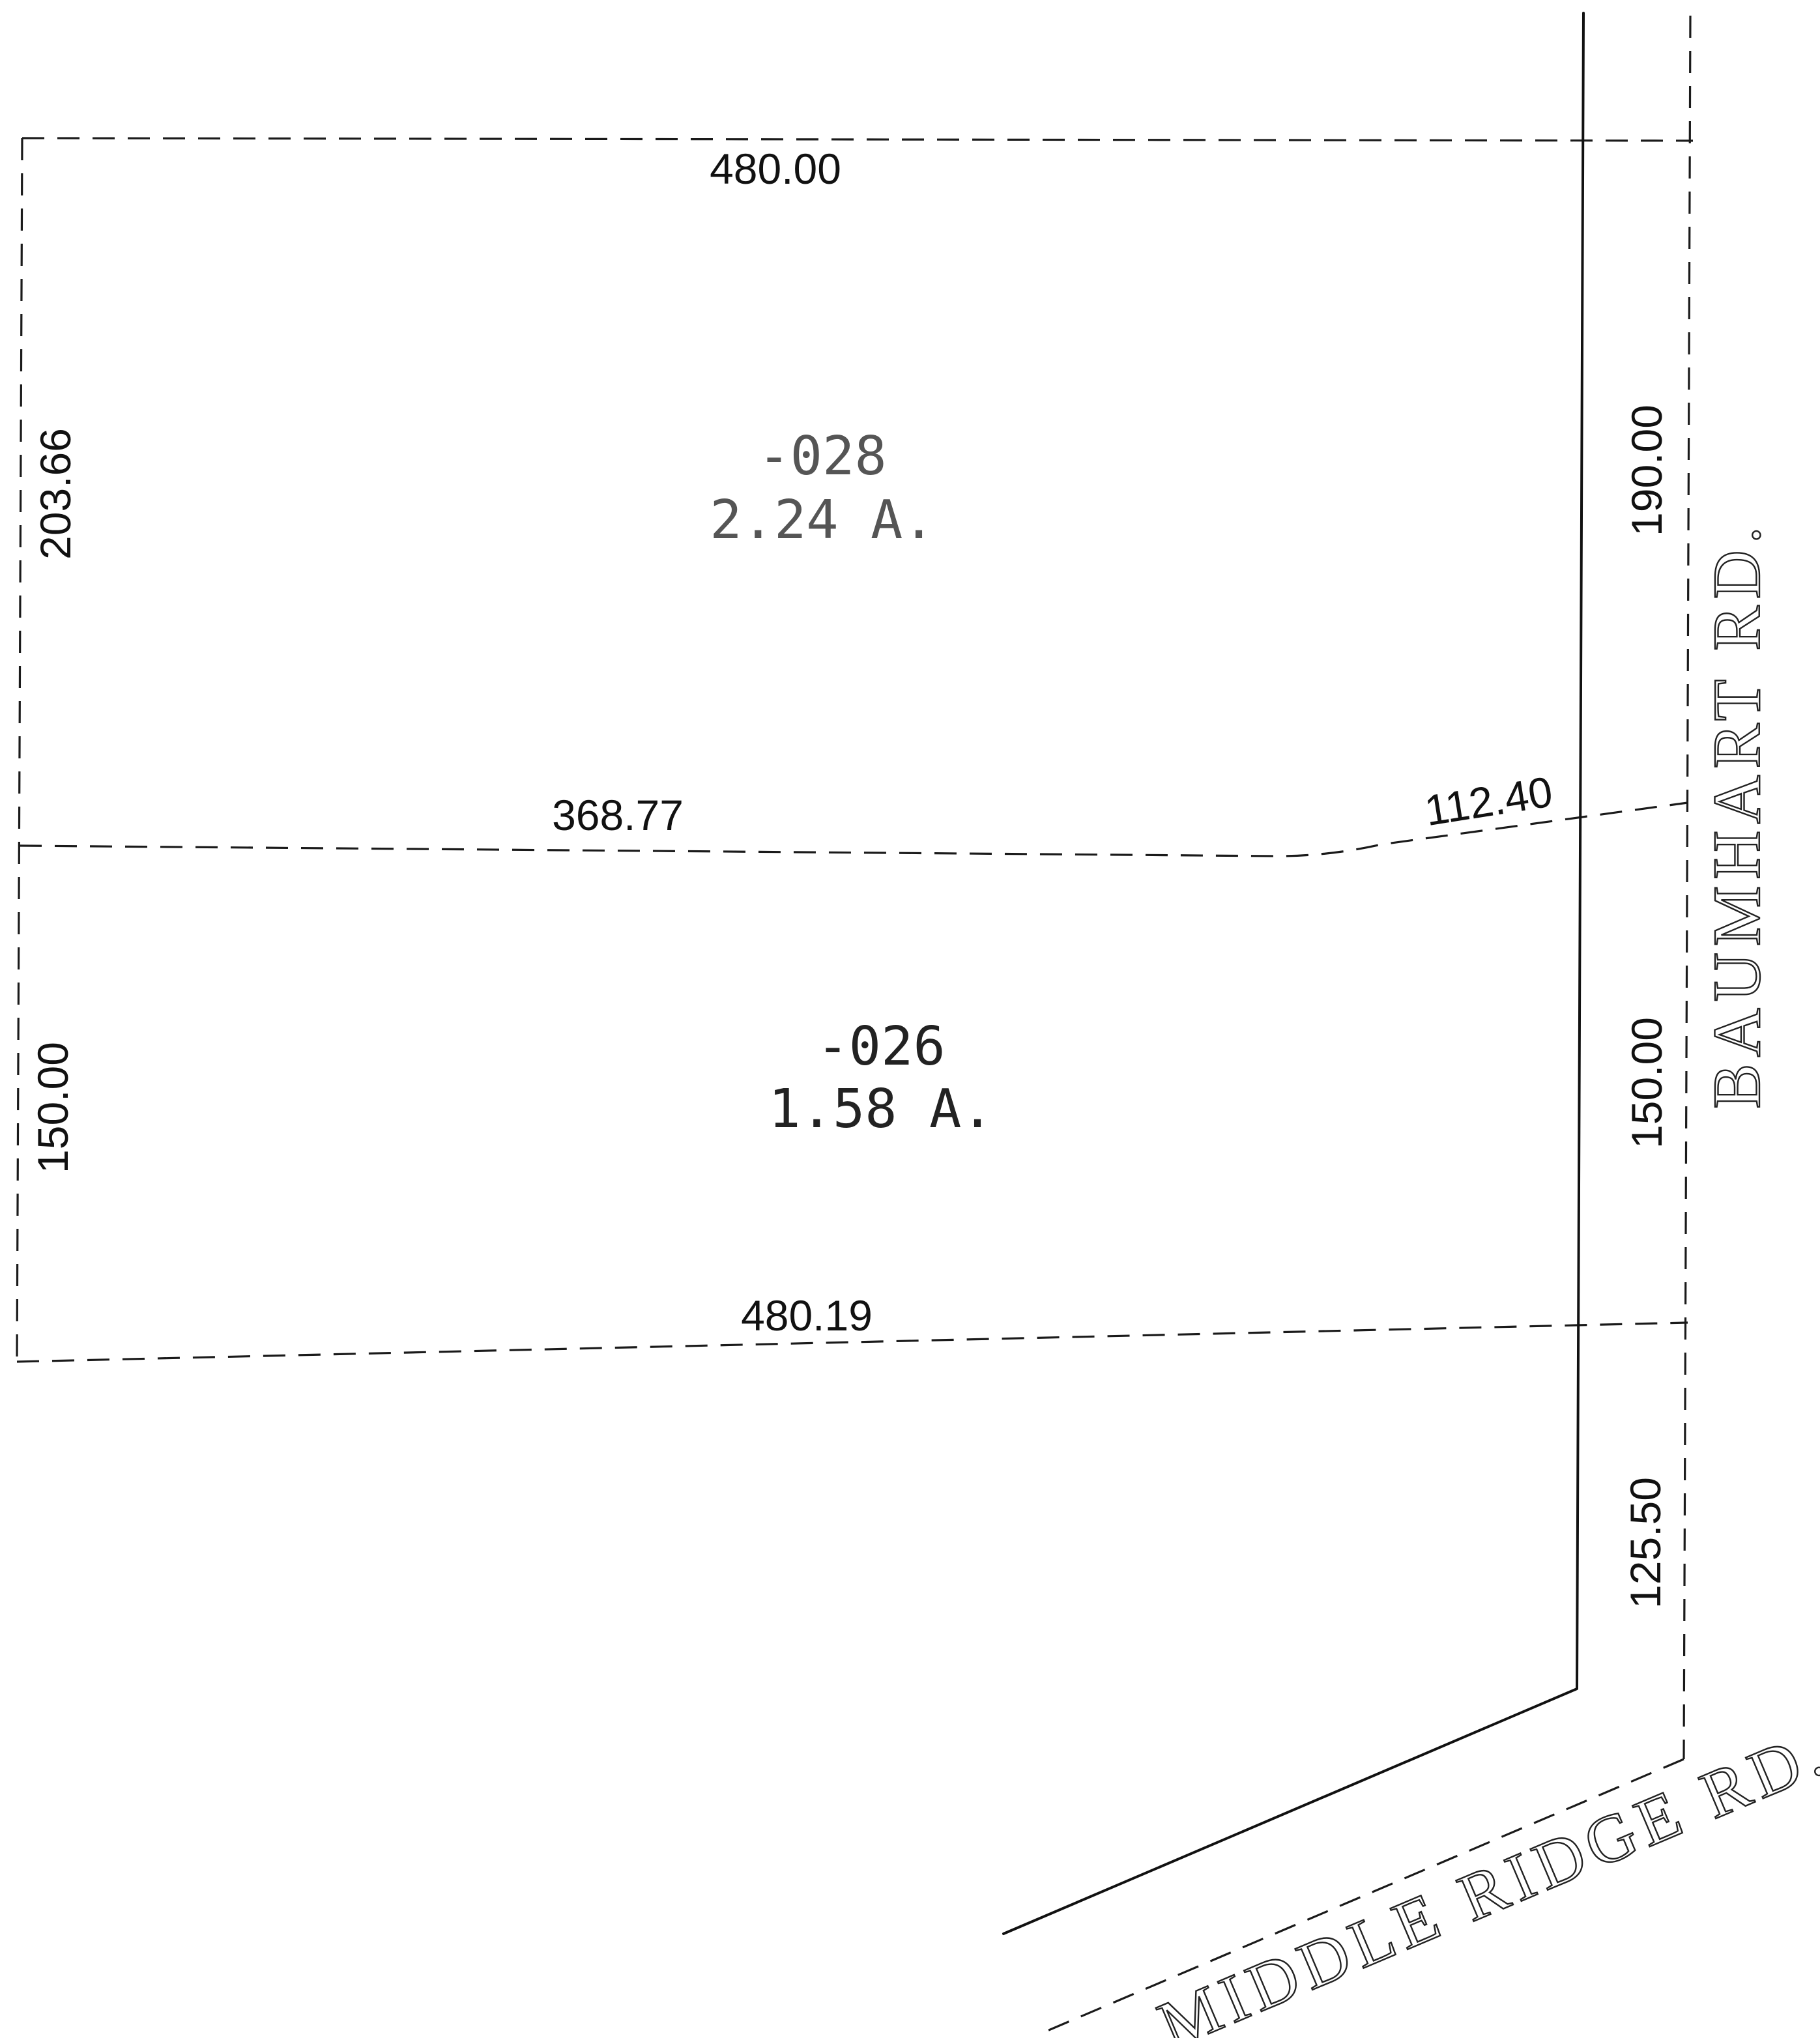  I want to click on parcel-026-area: 1.58 A., so click(881, 1109).